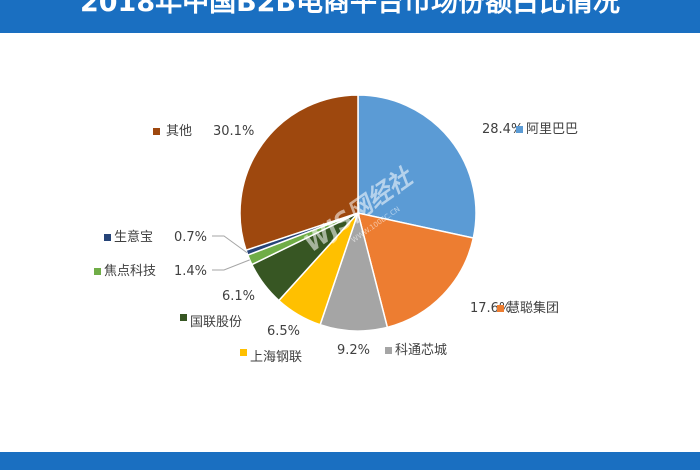  I want to click on category-label: 上海钢联, so click(276, 357).